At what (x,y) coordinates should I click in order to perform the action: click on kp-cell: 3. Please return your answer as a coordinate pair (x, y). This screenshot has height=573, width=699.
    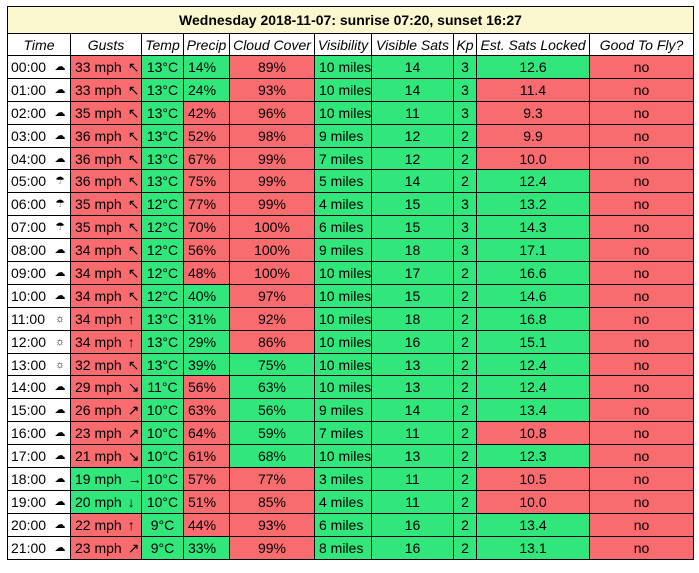
    Looking at the image, I should click on (465, 89).